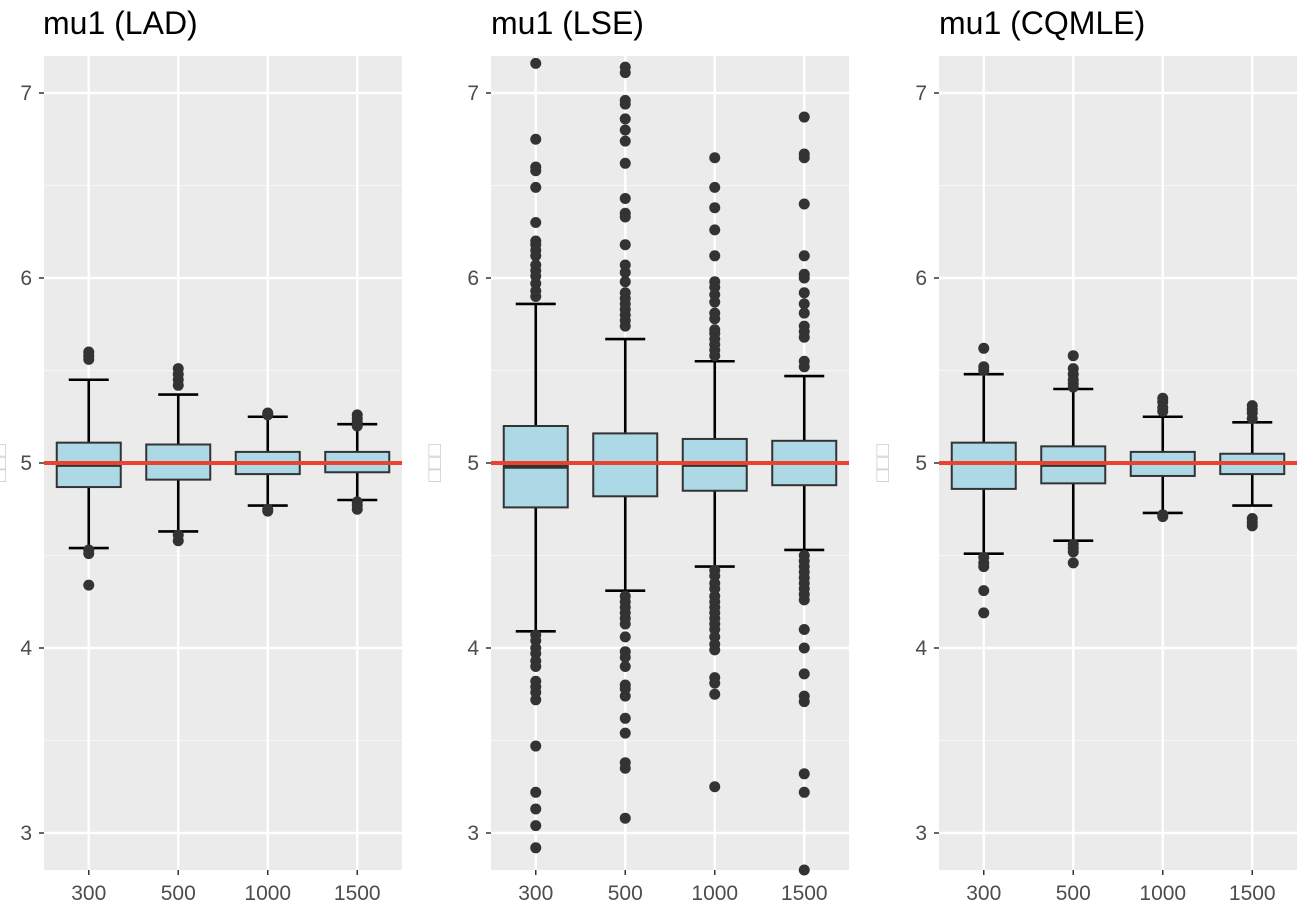  Describe the element at coordinates (983, 465) in the screenshot. I see `box-iqr` at that location.